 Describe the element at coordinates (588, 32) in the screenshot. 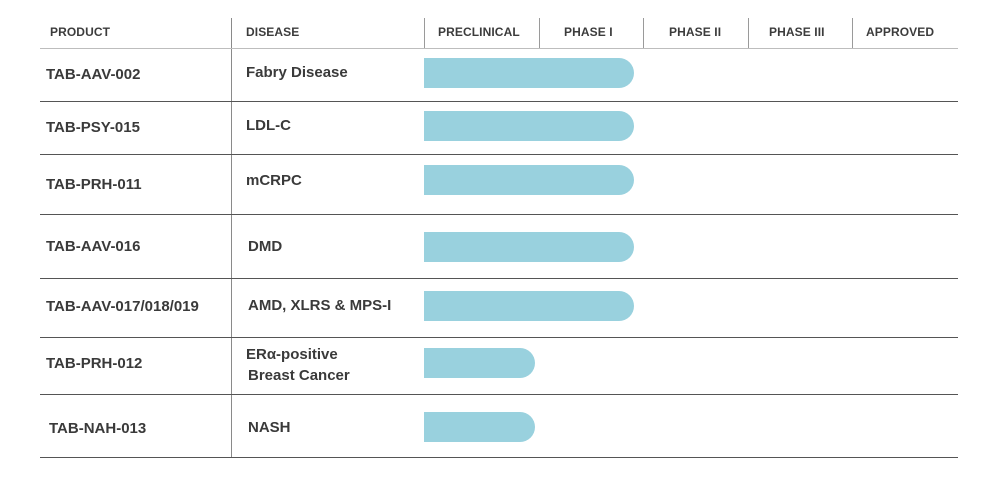

I see `phase-header-phase-1: PHASE I` at that location.